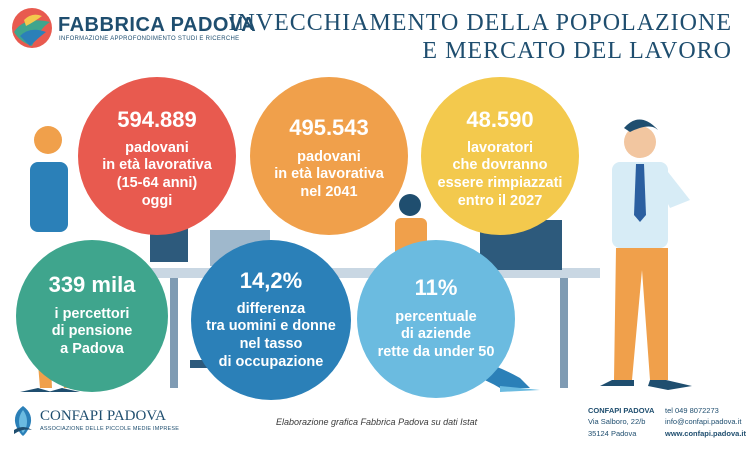 This screenshot has height=450, width=750. What do you see at coordinates (157, 119) in the screenshot?
I see `stat-value: 594.889` at bounding box center [157, 119].